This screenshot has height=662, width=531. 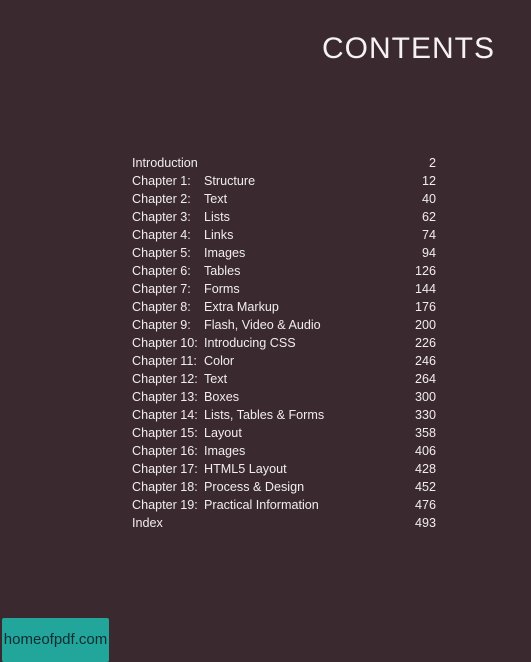 What do you see at coordinates (425, 271) in the screenshot?
I see `page-number: 126` at bounding box center [425, 271].